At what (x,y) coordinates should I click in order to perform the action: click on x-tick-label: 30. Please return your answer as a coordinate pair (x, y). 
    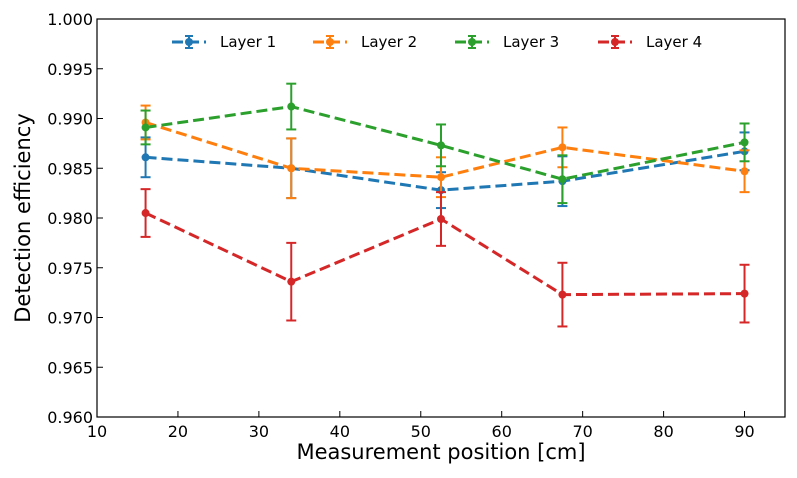
    Looking at the image, I should click on (259, 431).